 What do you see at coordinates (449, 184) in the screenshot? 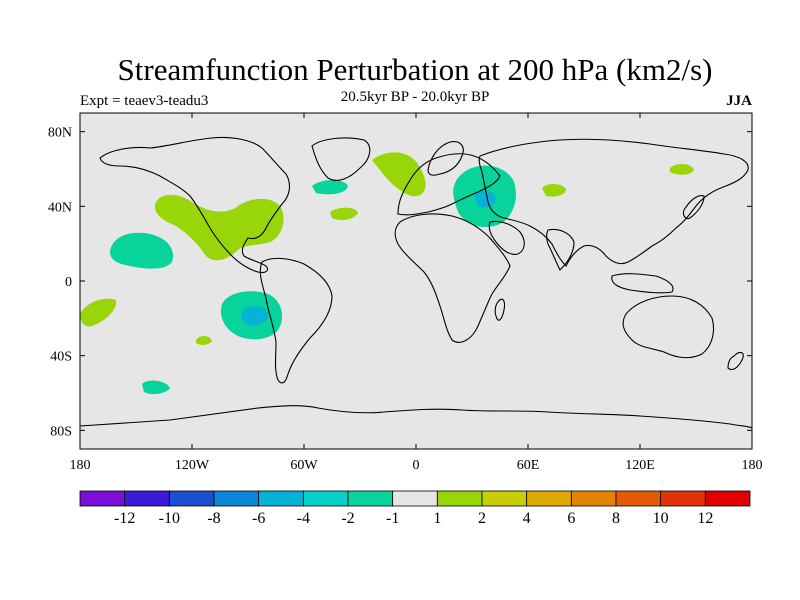
I see `coast-europe` at bounding box center [449, 184].